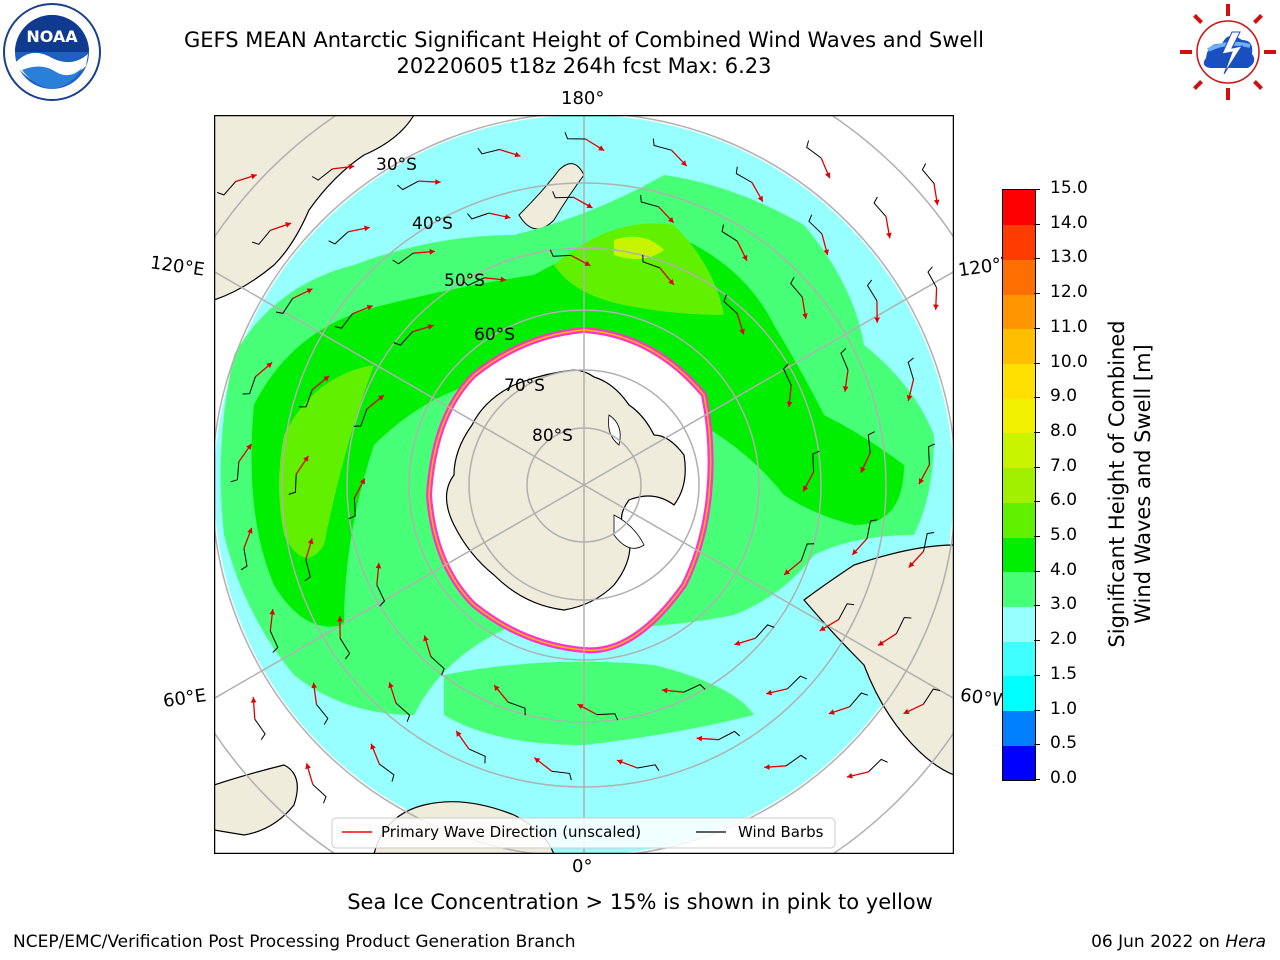 This screenshot has width=1280, height=960. What do you see at coordinates (639, 247) in the screenshot?
I see `wave-band-max` at bounding box center [639, 247].